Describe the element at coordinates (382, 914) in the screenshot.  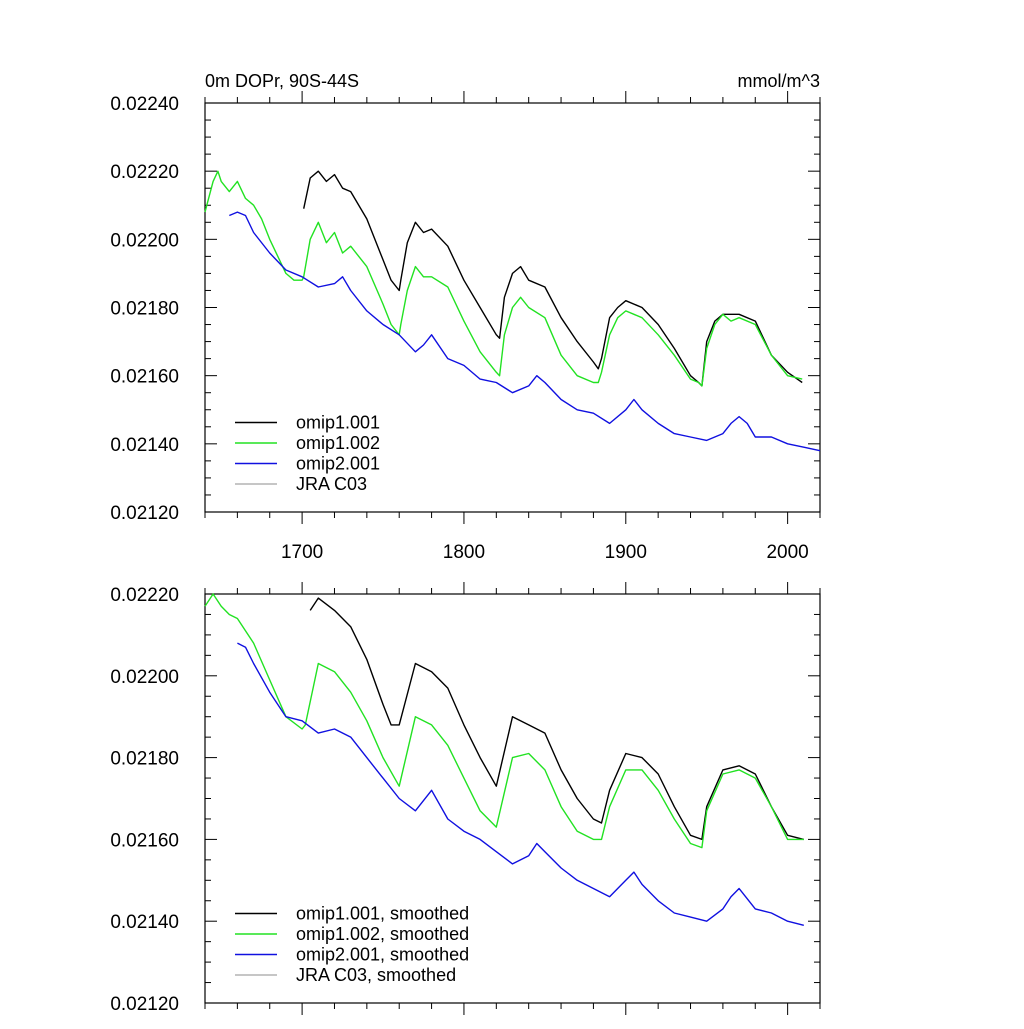
I see `legend-label-1: omip1.001, smoothed` at that location.